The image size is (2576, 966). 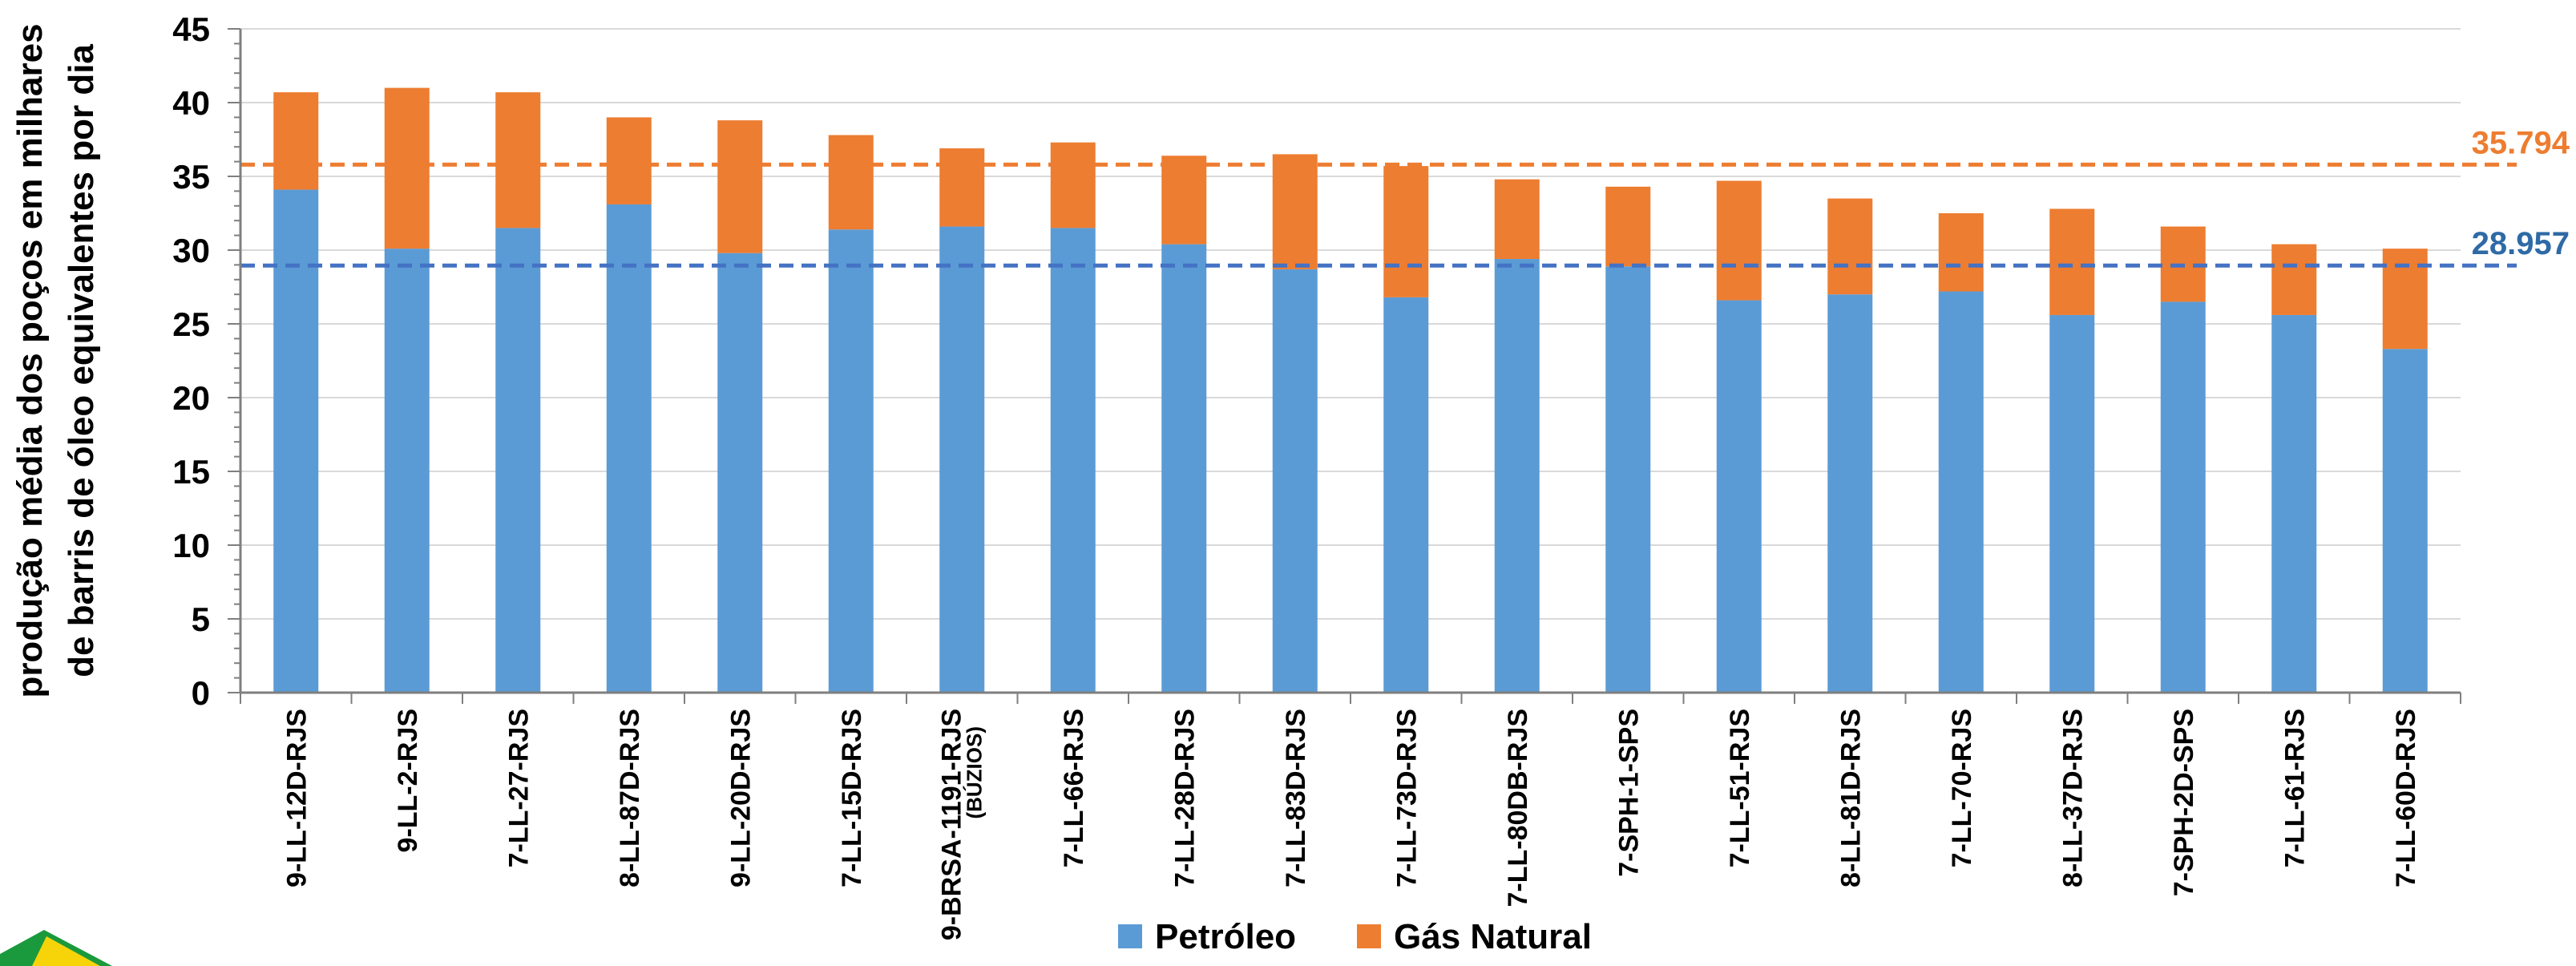 What do you see at coordinates (191, 103) in the screenshot?
I see `y-tick-label: 40` at bounding box center [191, 103].